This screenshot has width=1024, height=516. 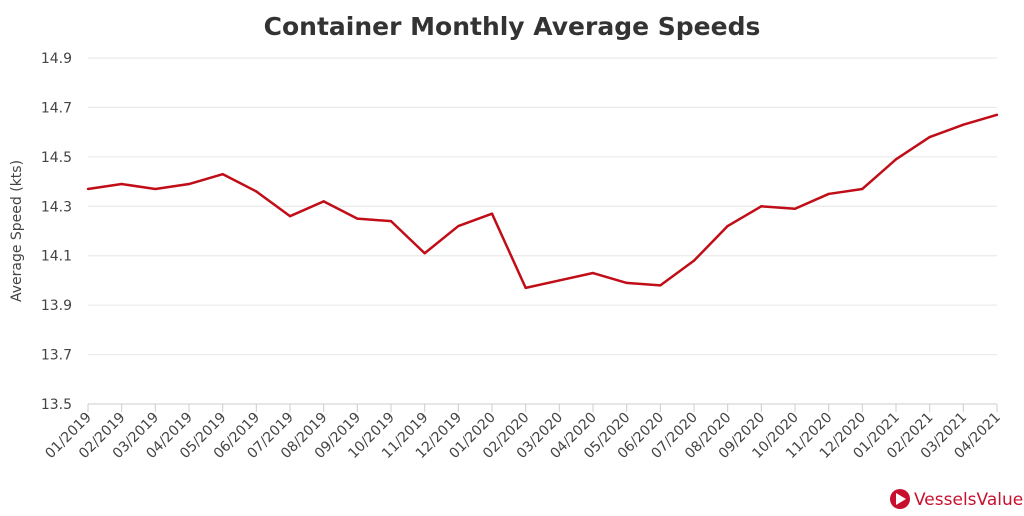 I want to click on y-tick-label: 14.3, so click(x=56, y=207).